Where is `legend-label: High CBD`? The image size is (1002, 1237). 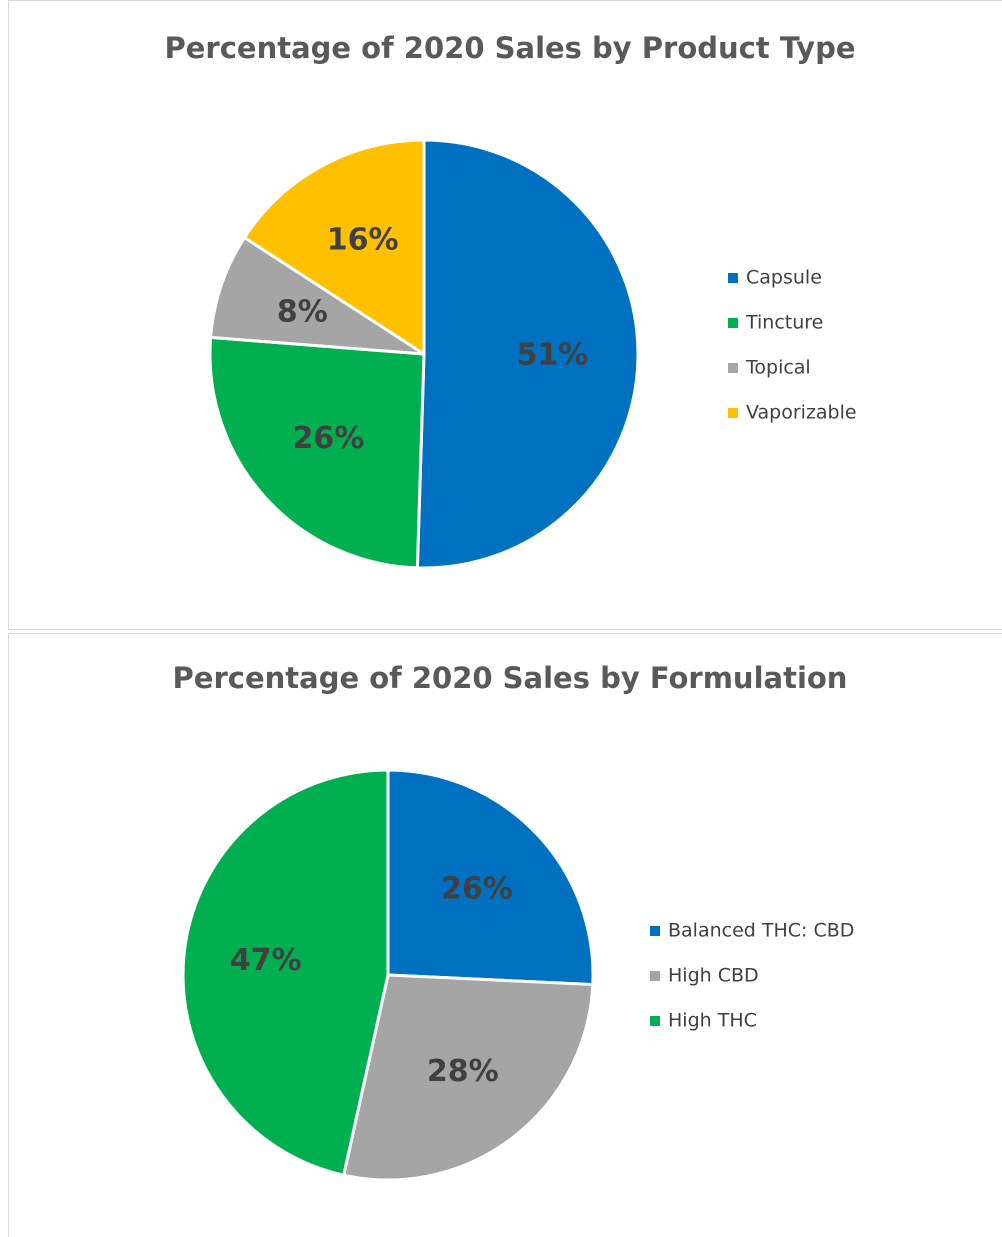 legend-label: High CBD is located at coordinates (713, 976).